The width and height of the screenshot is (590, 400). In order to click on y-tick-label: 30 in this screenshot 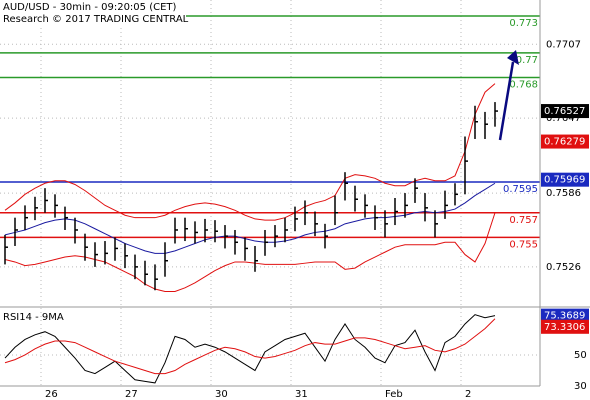, I will do `click(580, 386)`.